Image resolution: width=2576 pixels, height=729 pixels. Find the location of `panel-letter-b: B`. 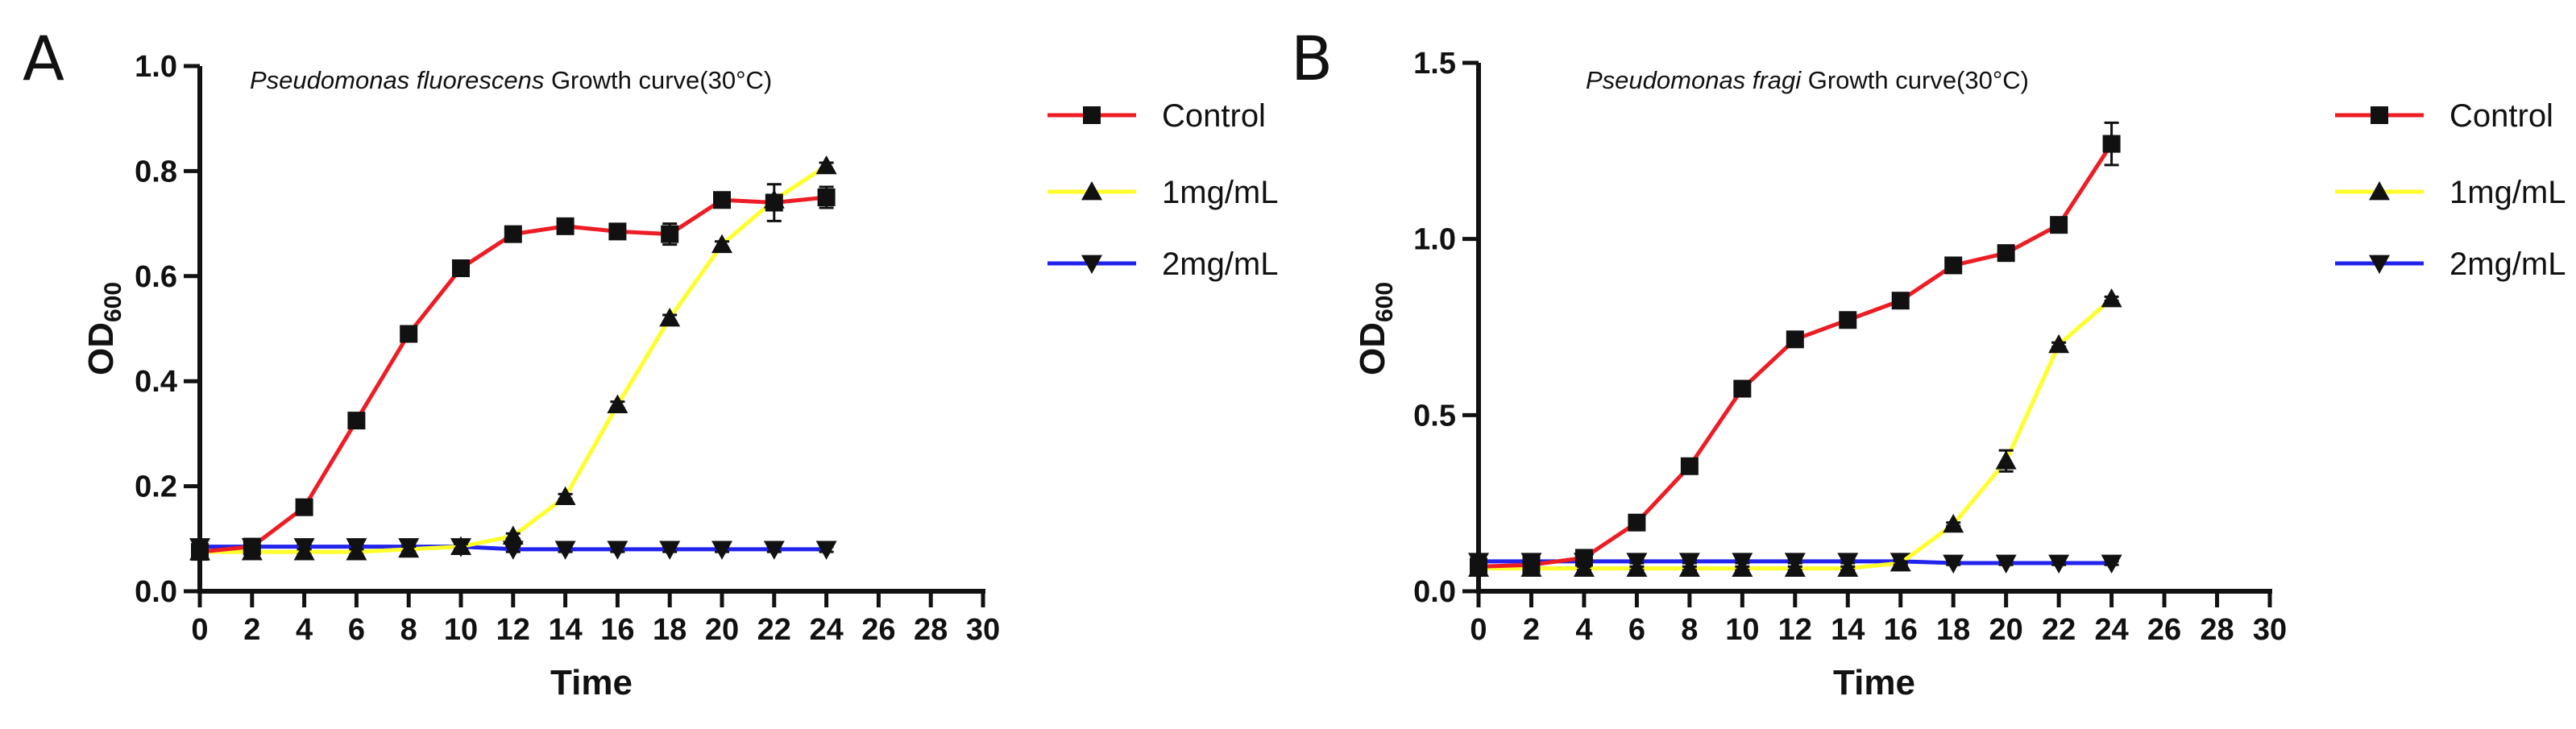

panel-letter-b: B is located at coordinates (1312, 58).